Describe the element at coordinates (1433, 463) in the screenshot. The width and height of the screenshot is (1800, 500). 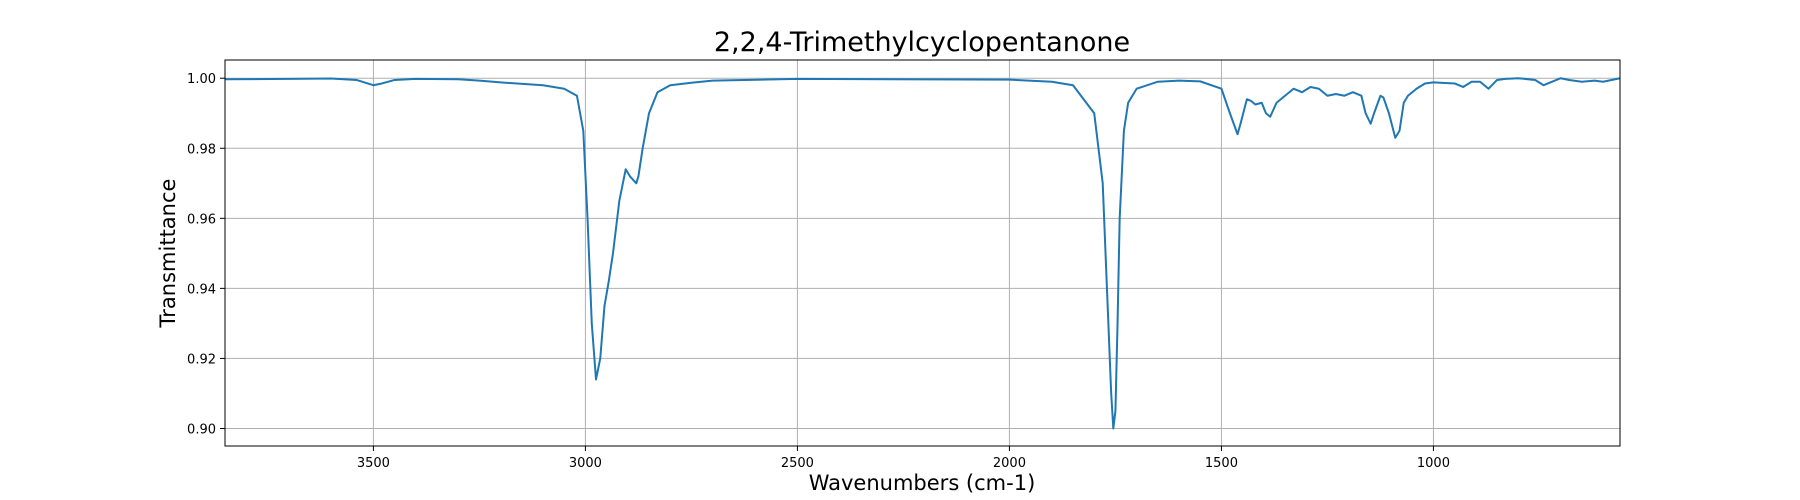
I see `x-tick-label: 1000` at that location.